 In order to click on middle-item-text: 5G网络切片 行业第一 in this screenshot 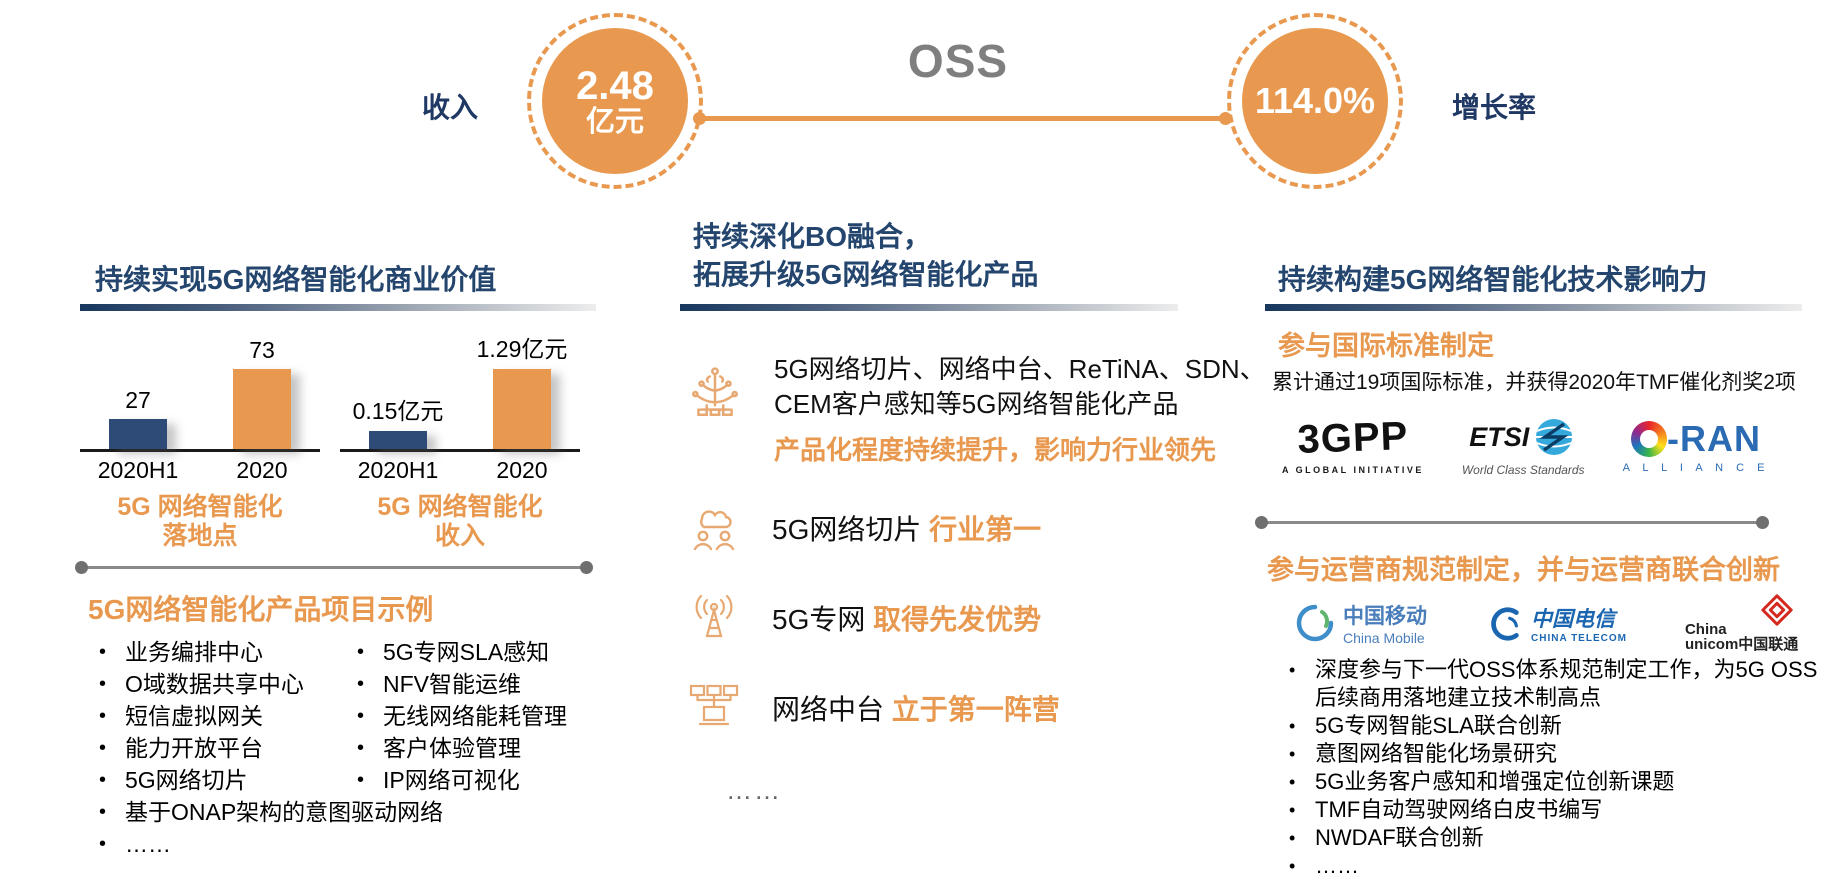, I will do `click(906, 528)`.